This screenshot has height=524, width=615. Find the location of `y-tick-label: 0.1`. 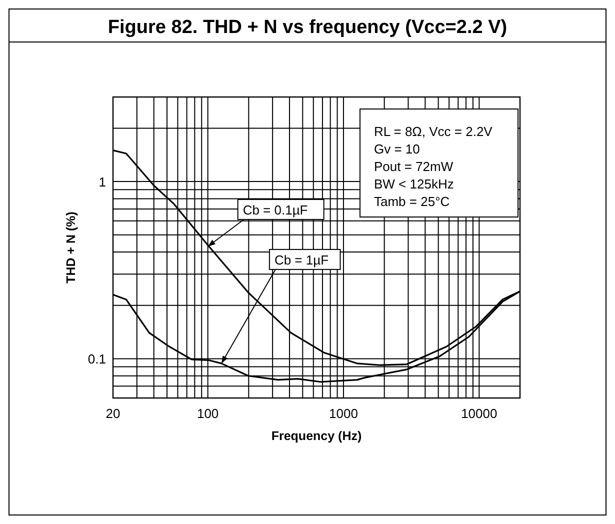

y-tick-label: 0.1 is located at coordinates (97, 359).